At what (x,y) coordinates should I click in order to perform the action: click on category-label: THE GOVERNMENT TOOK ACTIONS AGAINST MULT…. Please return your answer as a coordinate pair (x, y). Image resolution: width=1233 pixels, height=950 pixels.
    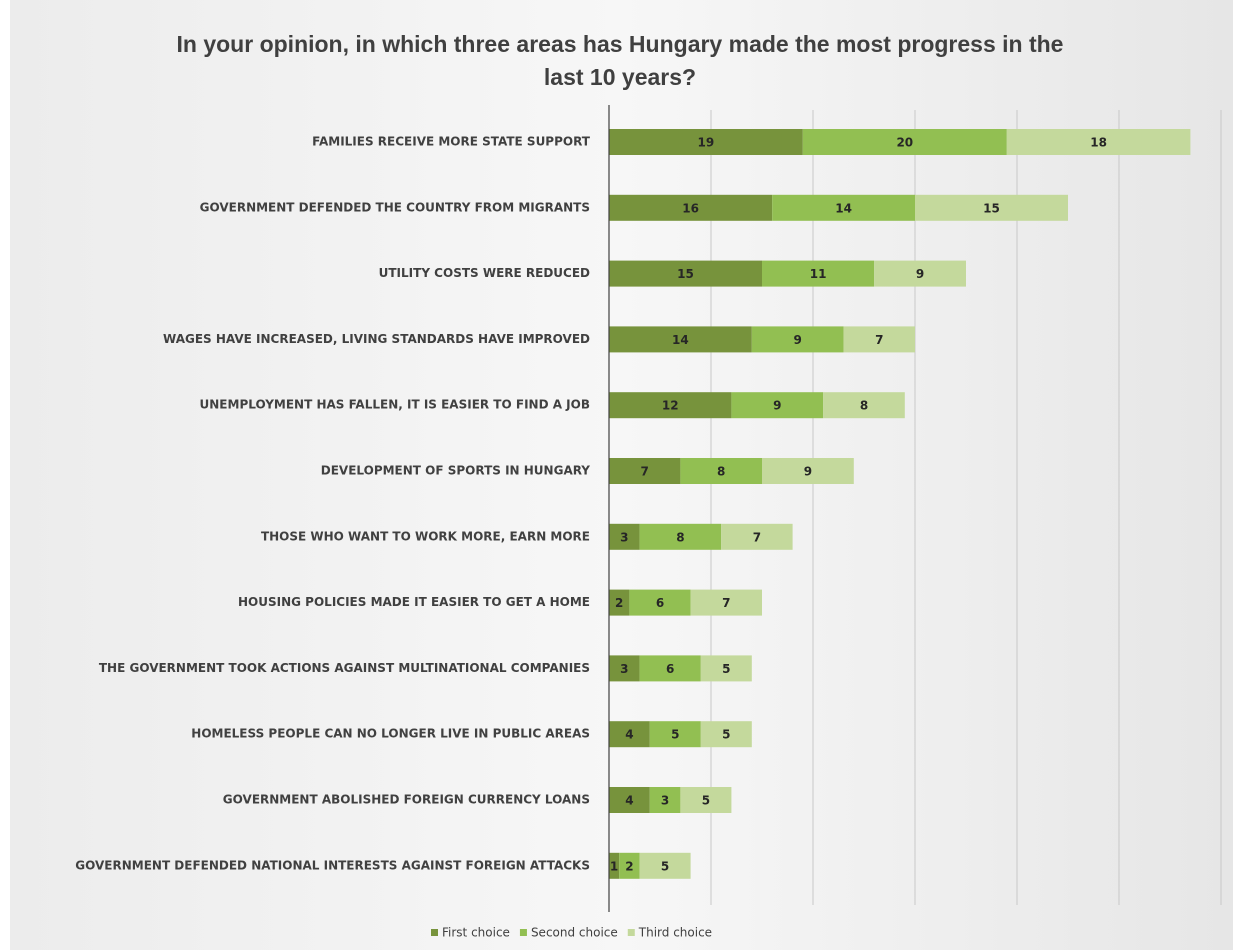
    Looking at the image, I should click on (344, 668).